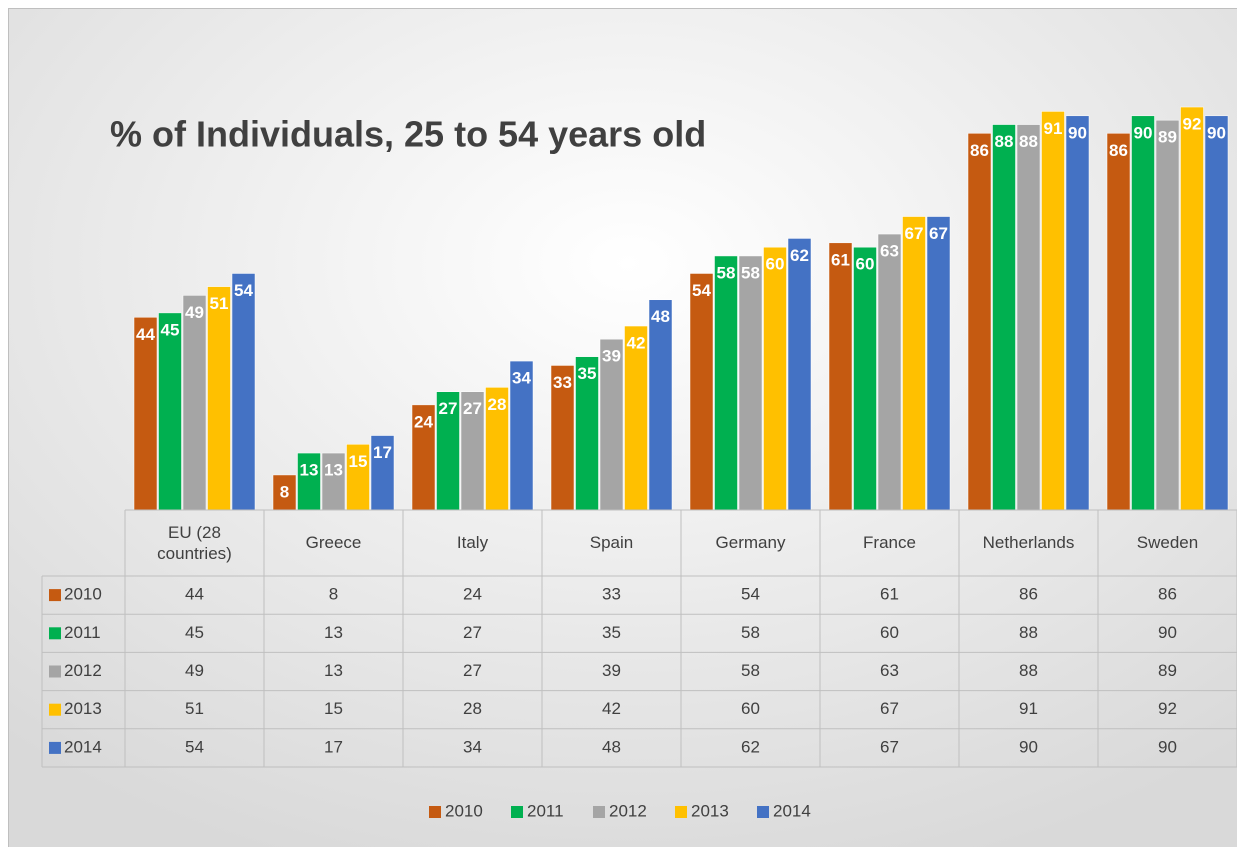 The image size is (1237, 847). Describe the element at coordinates (1167, 137) in the screenshot. I see `data-label: 89` at that location.